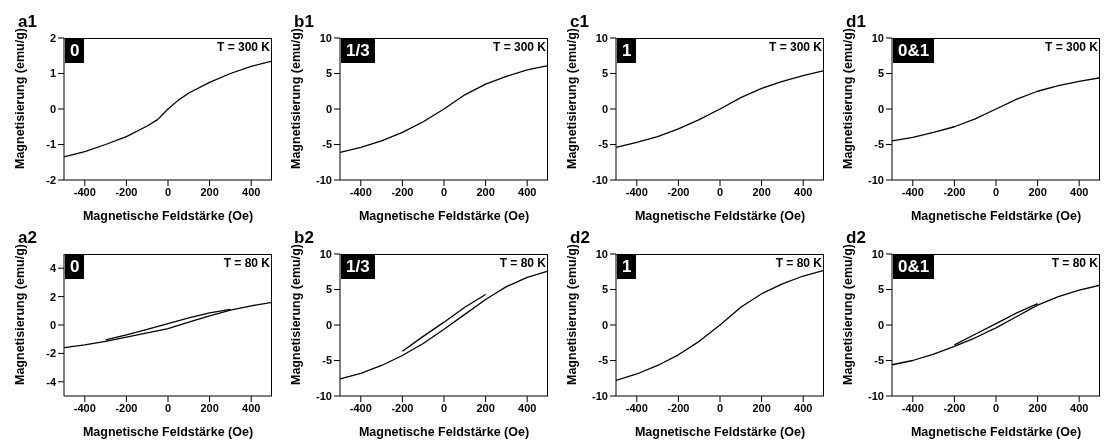  I want to click on y-tick-label: 1, so click(52, 73).